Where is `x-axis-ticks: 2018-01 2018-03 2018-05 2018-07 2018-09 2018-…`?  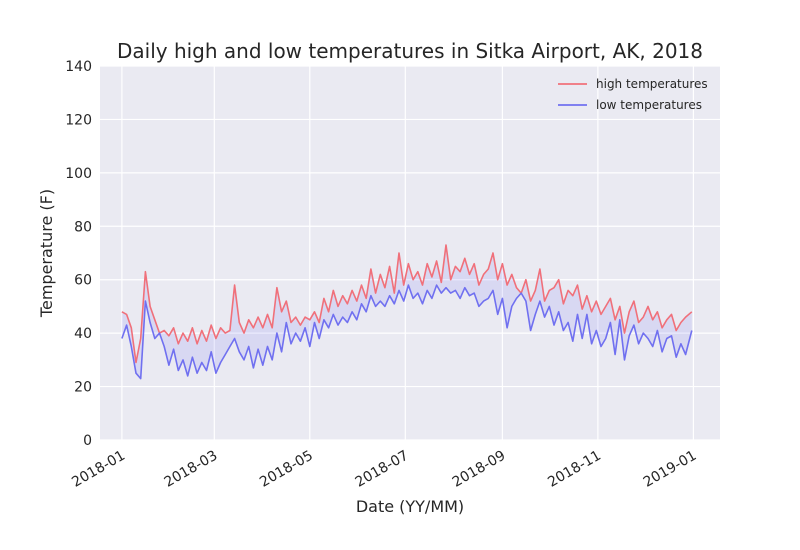
x-axis-ticks: 2018-01 2018-03 2018-05 2018-07 2018-09 2018-… is located at coordinates (384, 469).